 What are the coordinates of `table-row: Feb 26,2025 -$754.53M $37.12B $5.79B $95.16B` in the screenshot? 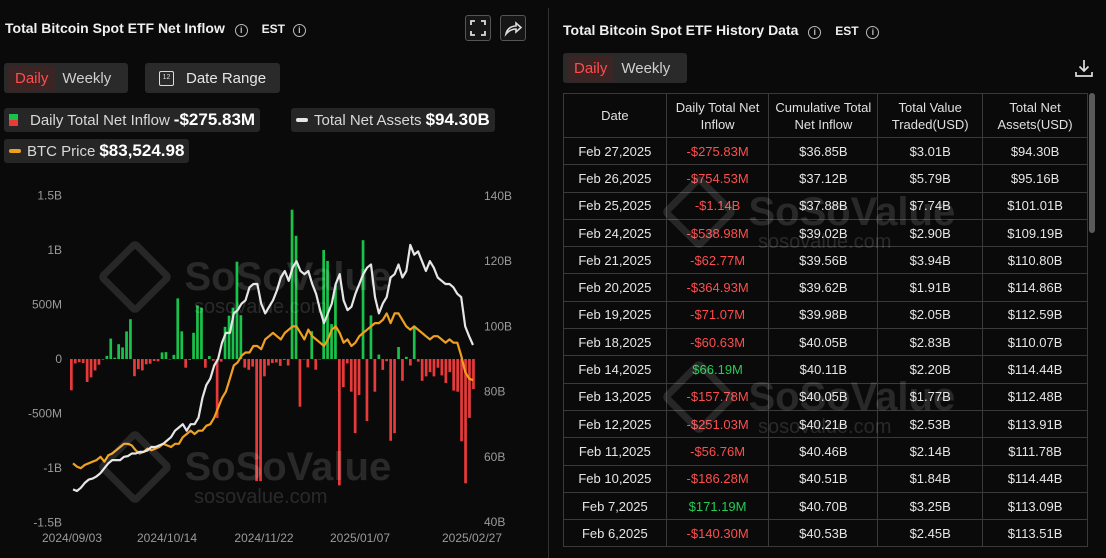 It's located at (825, 178).